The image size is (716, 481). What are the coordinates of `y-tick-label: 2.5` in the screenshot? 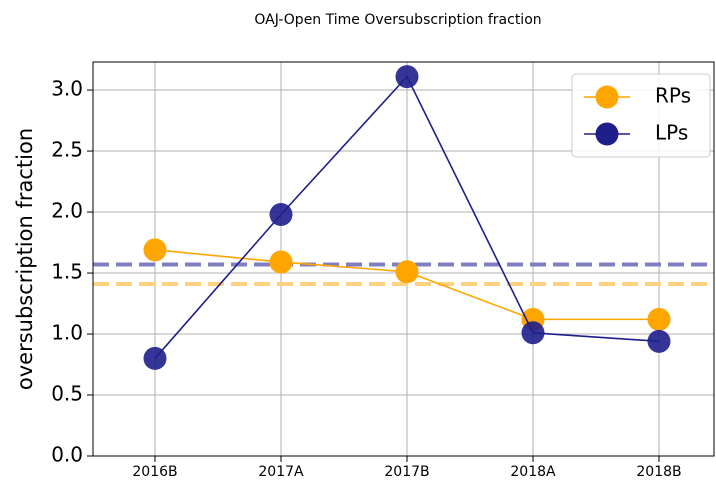 It's located at (67, 150).